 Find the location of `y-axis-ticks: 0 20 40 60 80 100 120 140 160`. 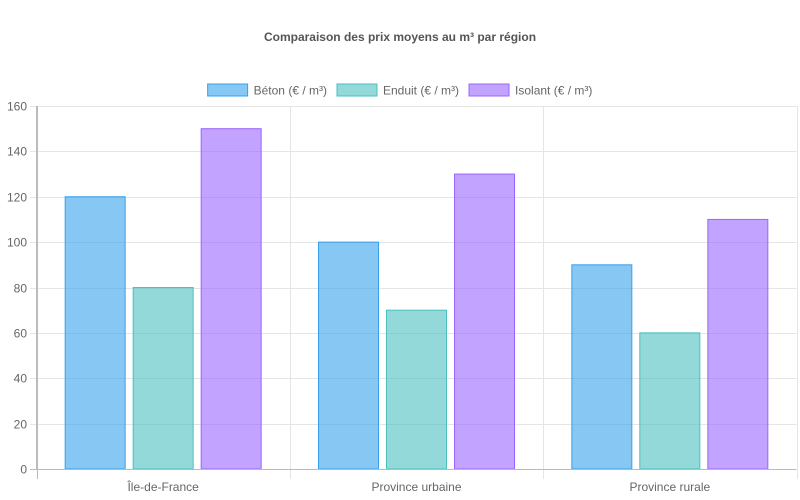

y-axis-ticks: 0 20 40 60 80 100 120 140 160 is located at coordinates (17, 288).